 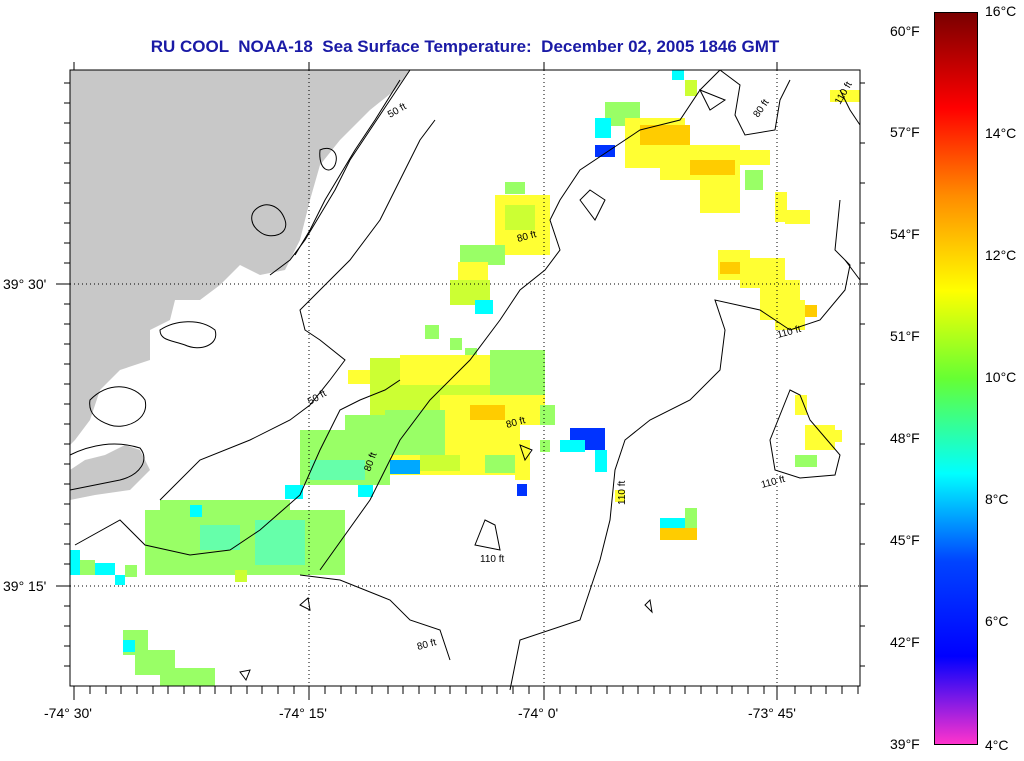 What do you see at coordinates (25, 284) in the screenshot?
I see `lat-label-39-30: 39° 30'` at bounding box center [25, 284].